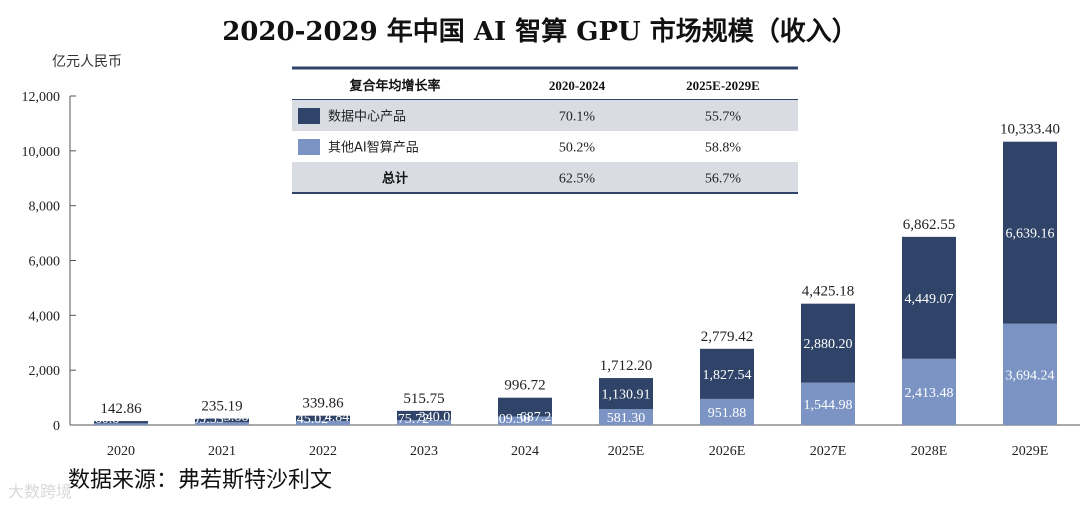 This screenshot has width=1080, height=508. Describe the element at coordinates (577, 148) in the screenshot. I see `table-value: 50.2%` at that location.